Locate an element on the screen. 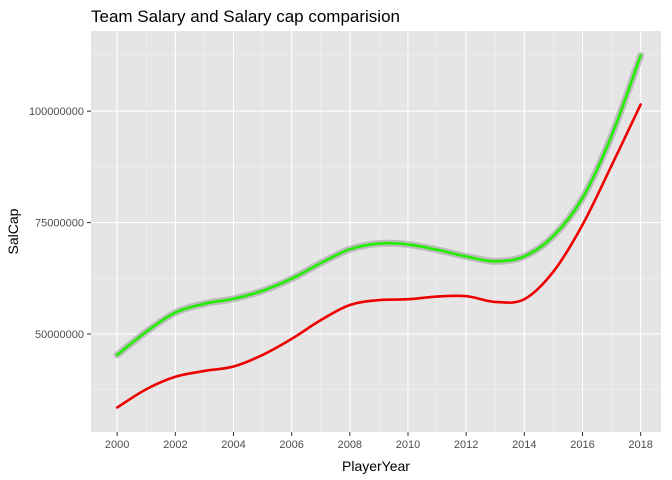 The height and width of the screenshot is (480, 672). y-tick-label: 100000000 is located at coordinates (56, 112).